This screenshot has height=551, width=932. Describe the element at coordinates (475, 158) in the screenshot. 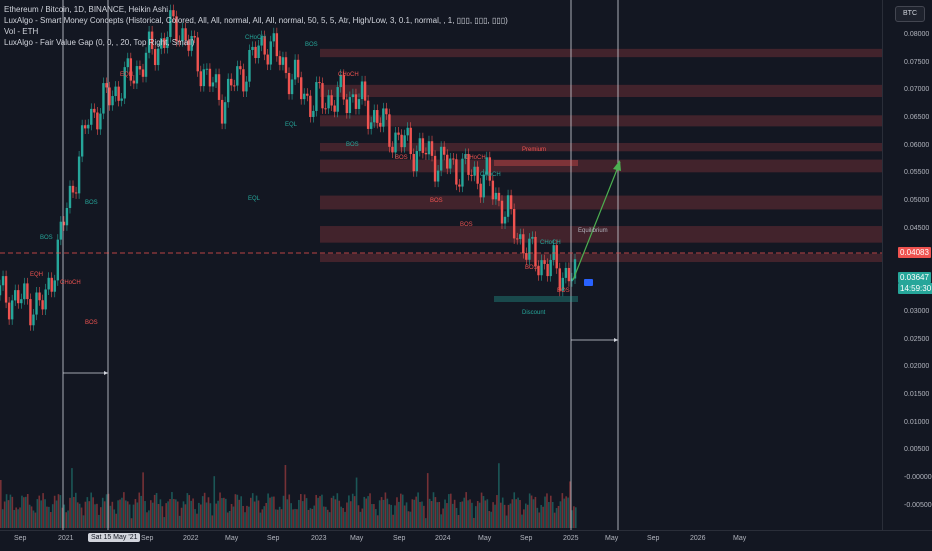

I see `smc-label-choch: CHoCH` at that location.